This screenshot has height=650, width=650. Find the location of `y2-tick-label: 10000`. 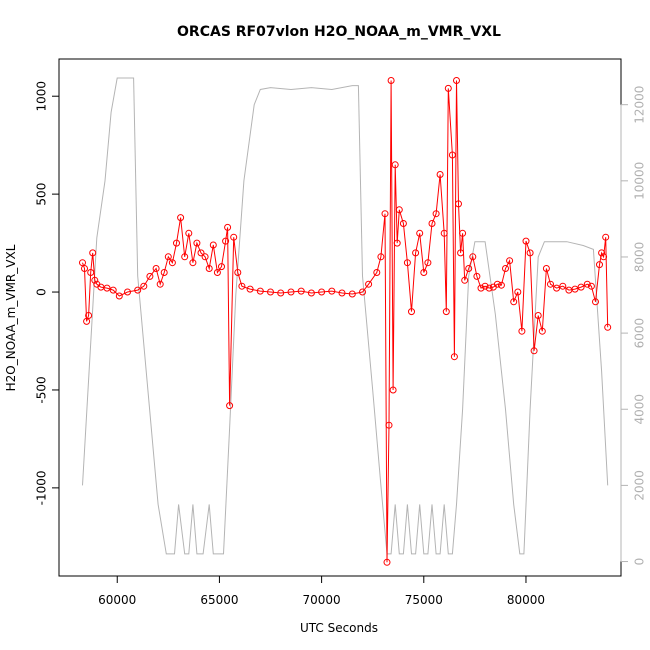

y2-tick-label: 10000 is located at coordinates (640, 181).